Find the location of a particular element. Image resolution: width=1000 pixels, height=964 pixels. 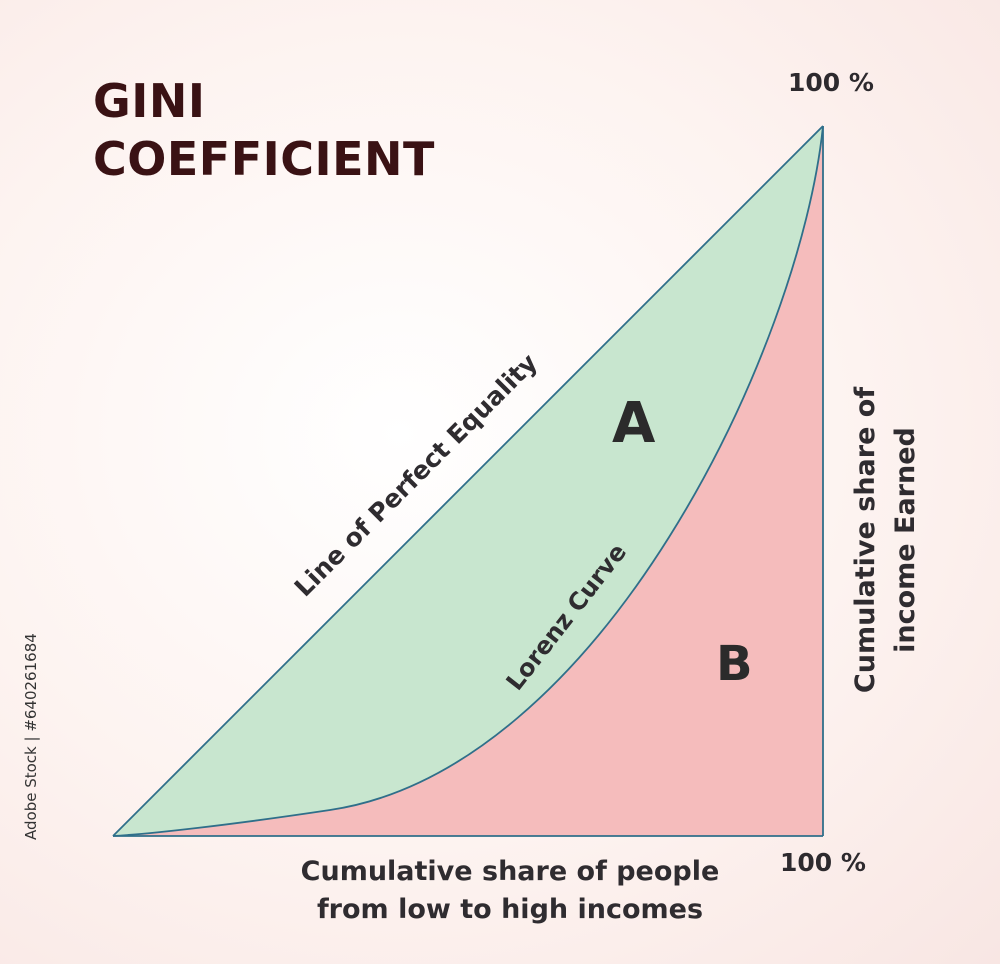

region-a-label: A is located at coordinates (634, 423).